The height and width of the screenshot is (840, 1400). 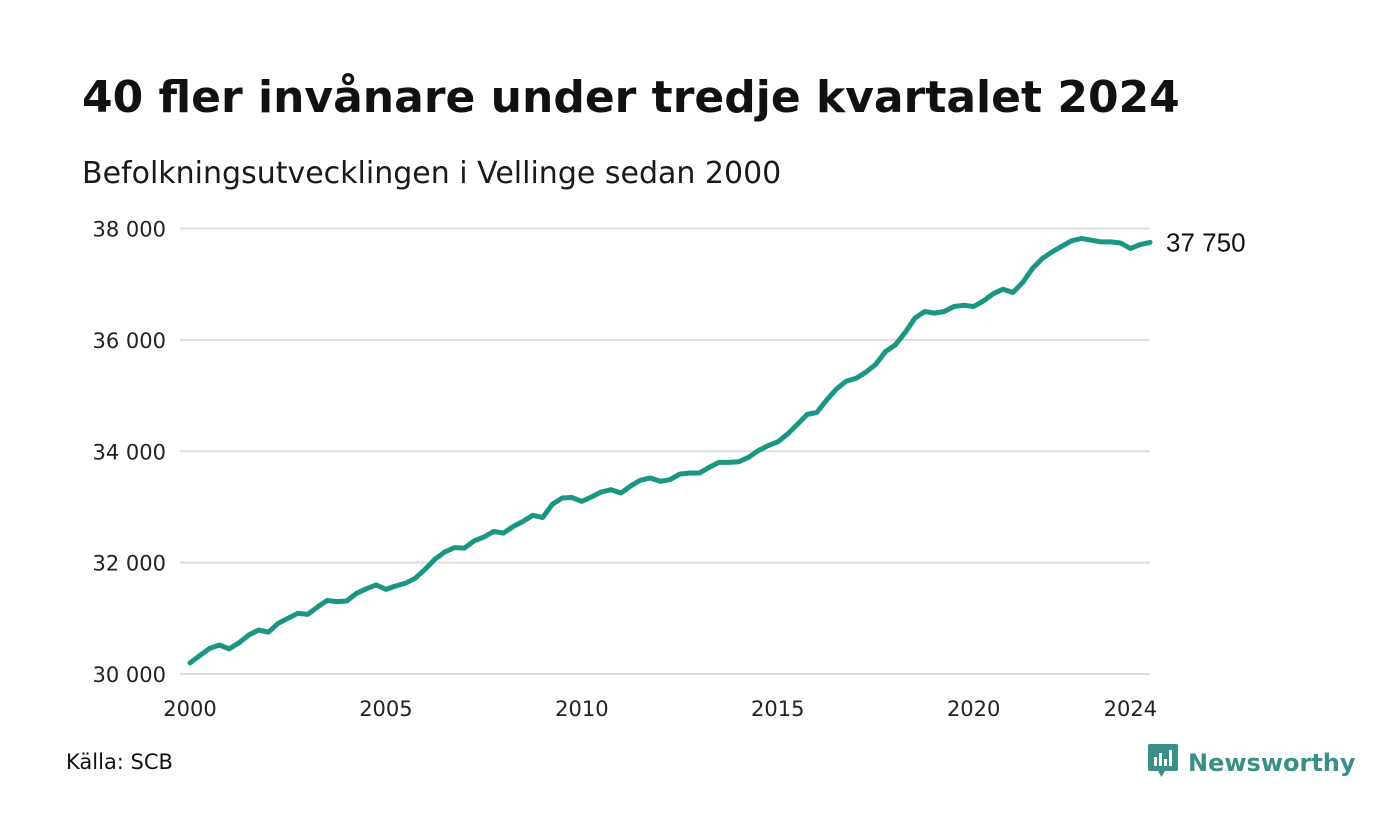 I want to click on y-tick-label: 38 000, so click(x=129, y=230).